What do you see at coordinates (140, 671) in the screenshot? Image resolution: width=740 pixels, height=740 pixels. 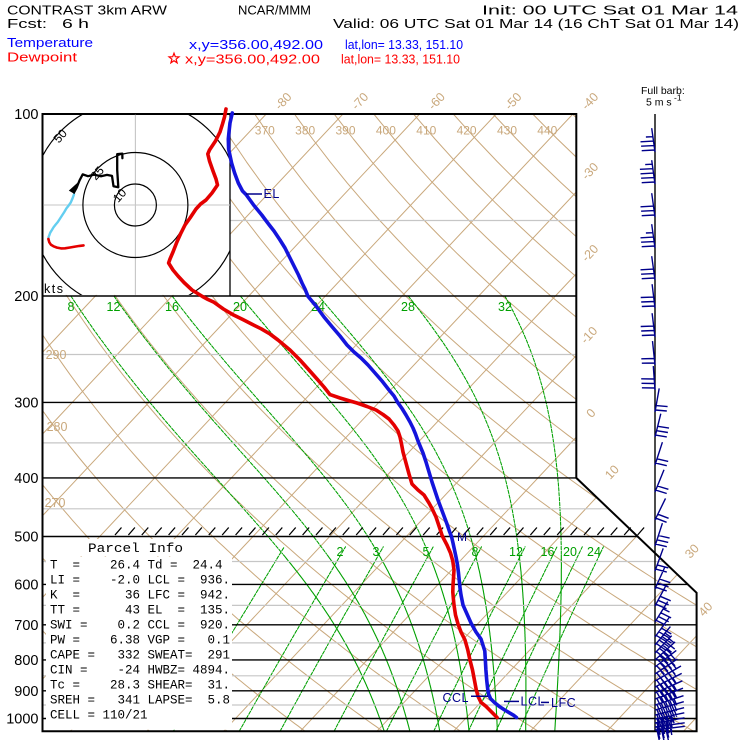 I see `svg-text: CIN = -24 HWBZ= 4894.` at bounding box center [140, 671].